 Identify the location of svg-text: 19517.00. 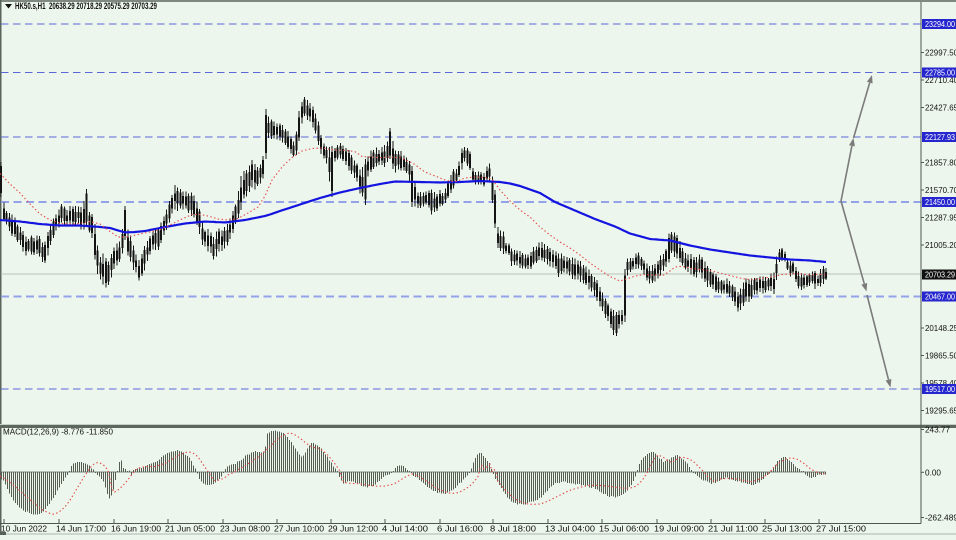
(940, 389).